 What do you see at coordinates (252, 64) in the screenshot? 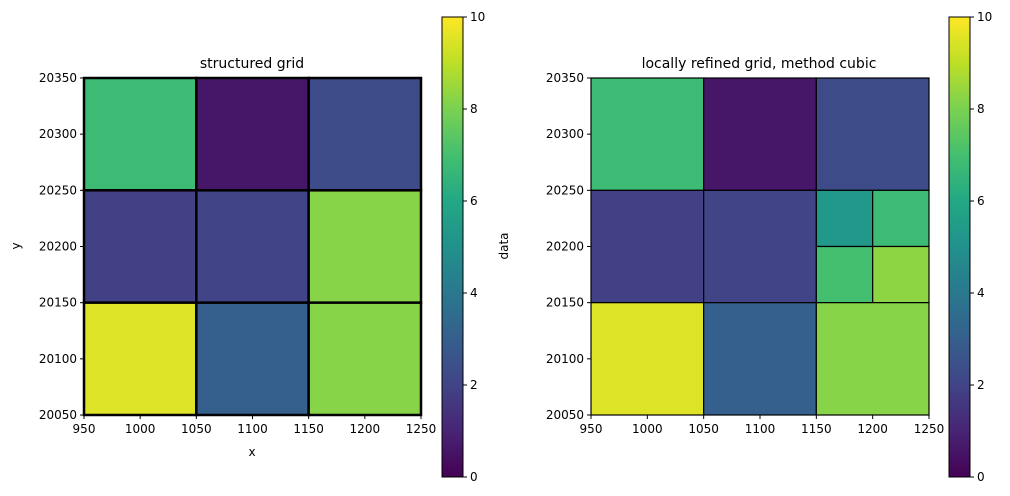
I see `chart-title: structured grid` at bounding box center [252, 64].